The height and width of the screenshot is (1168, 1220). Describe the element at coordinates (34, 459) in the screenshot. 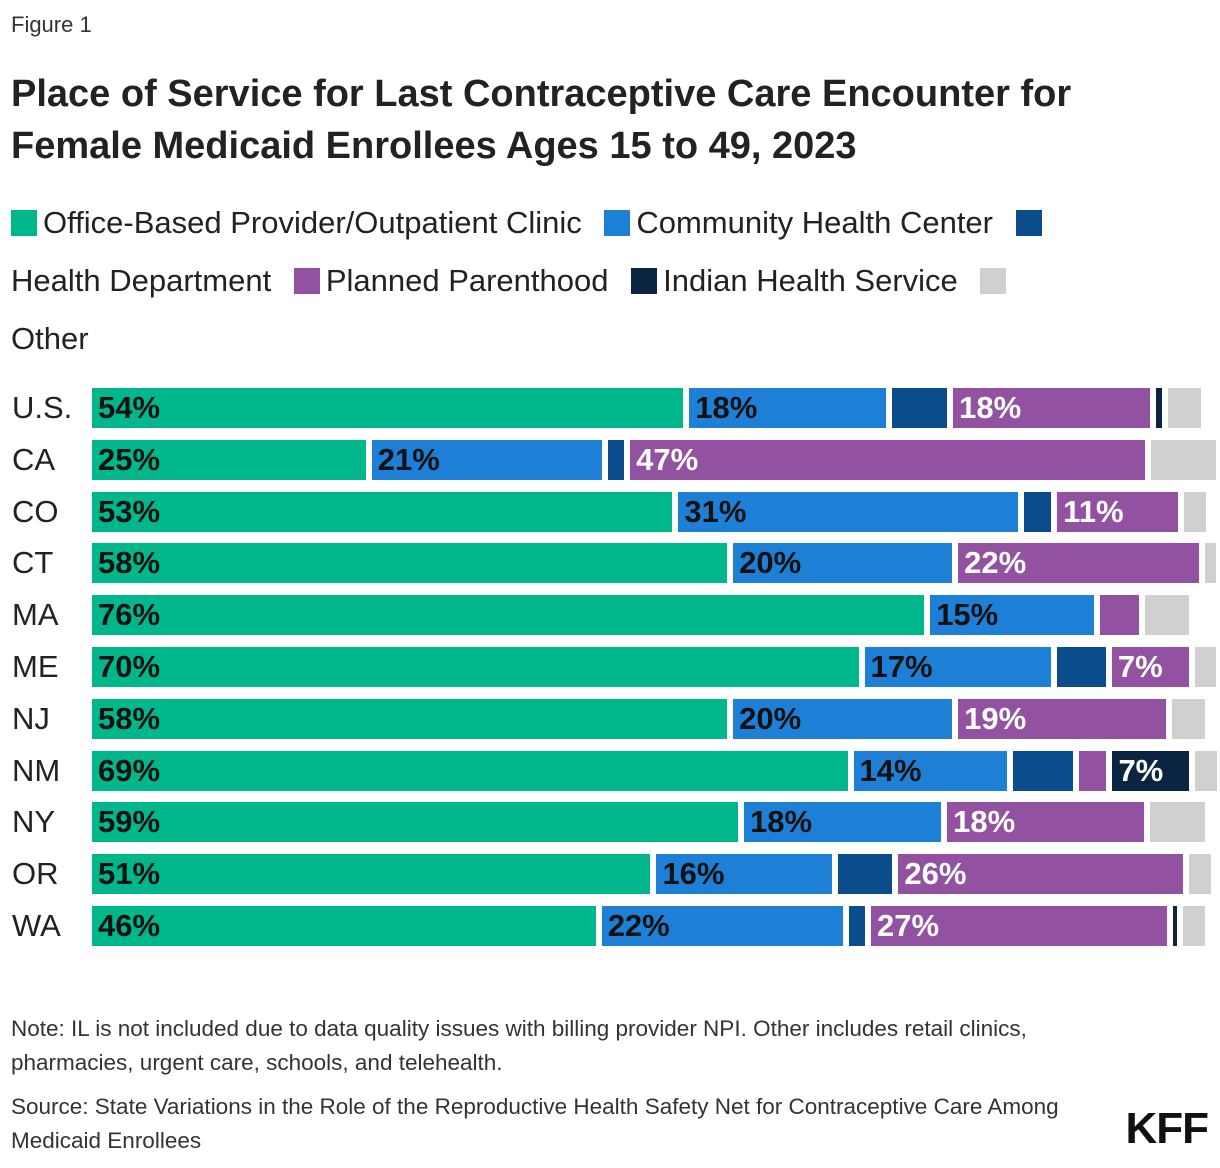

I see `category-label: CA` at that location.